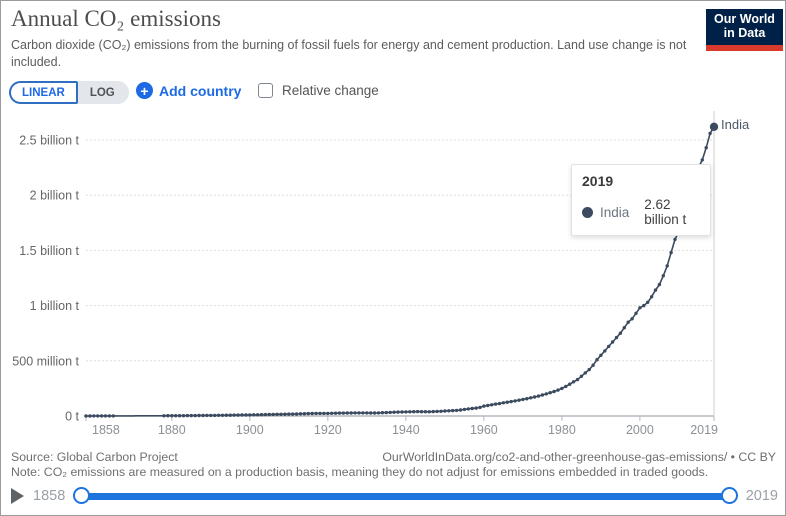  Describe the element at coordinates (45, 361) in the screenshot. I see `y-tick-label: 500 million t` at that location.